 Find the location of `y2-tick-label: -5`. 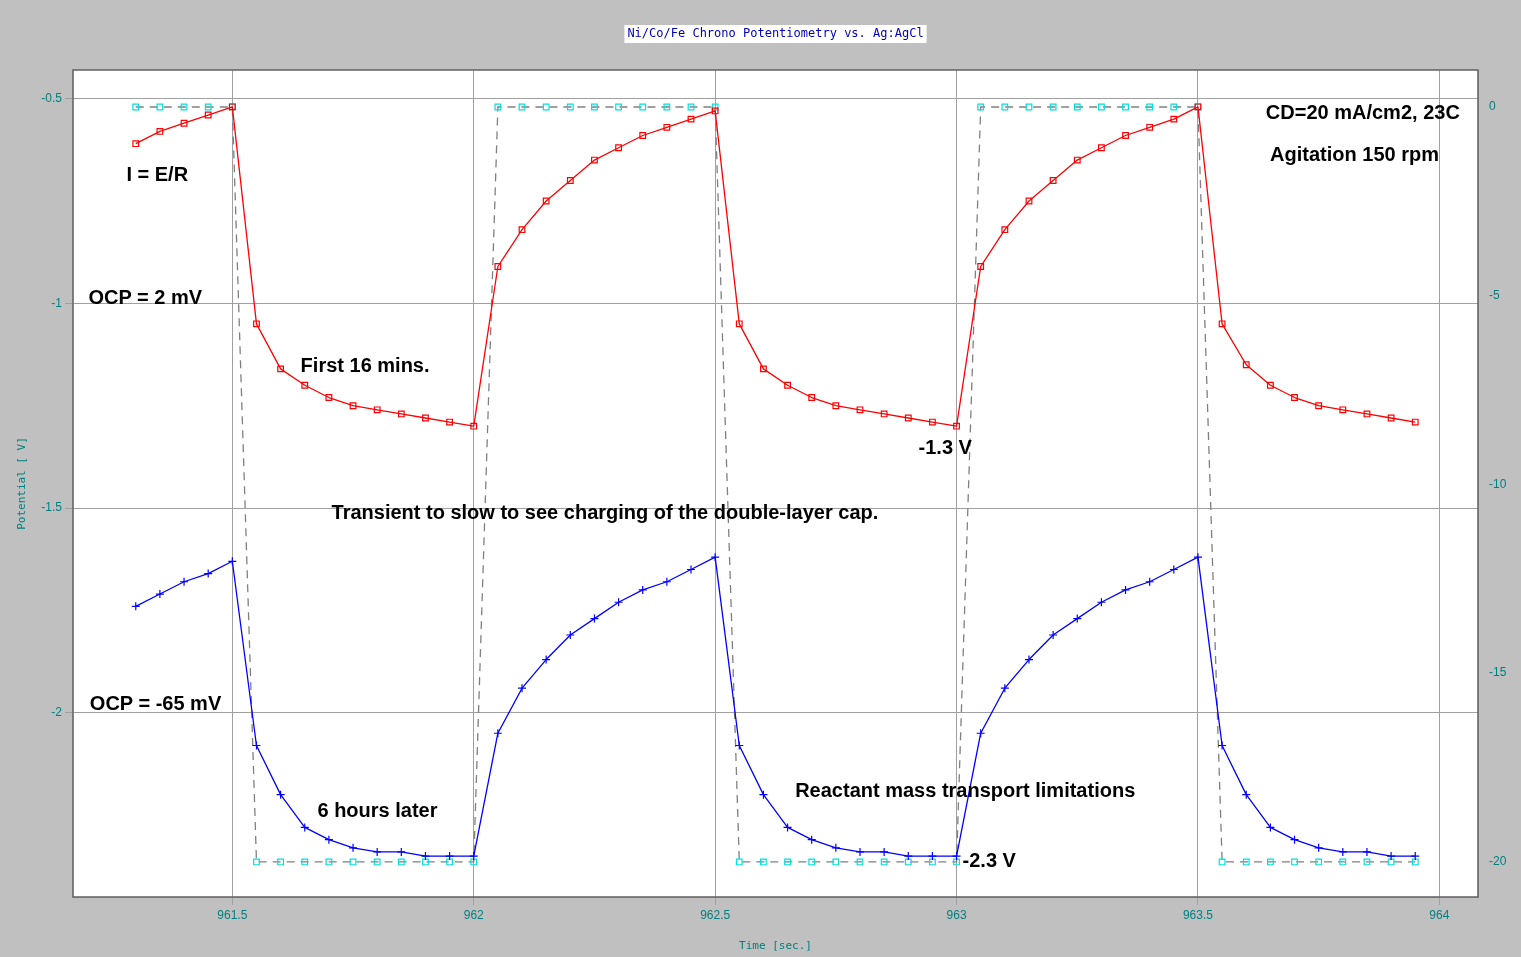

y2-tick-label: -5 is located at coordinates (1494, 295).